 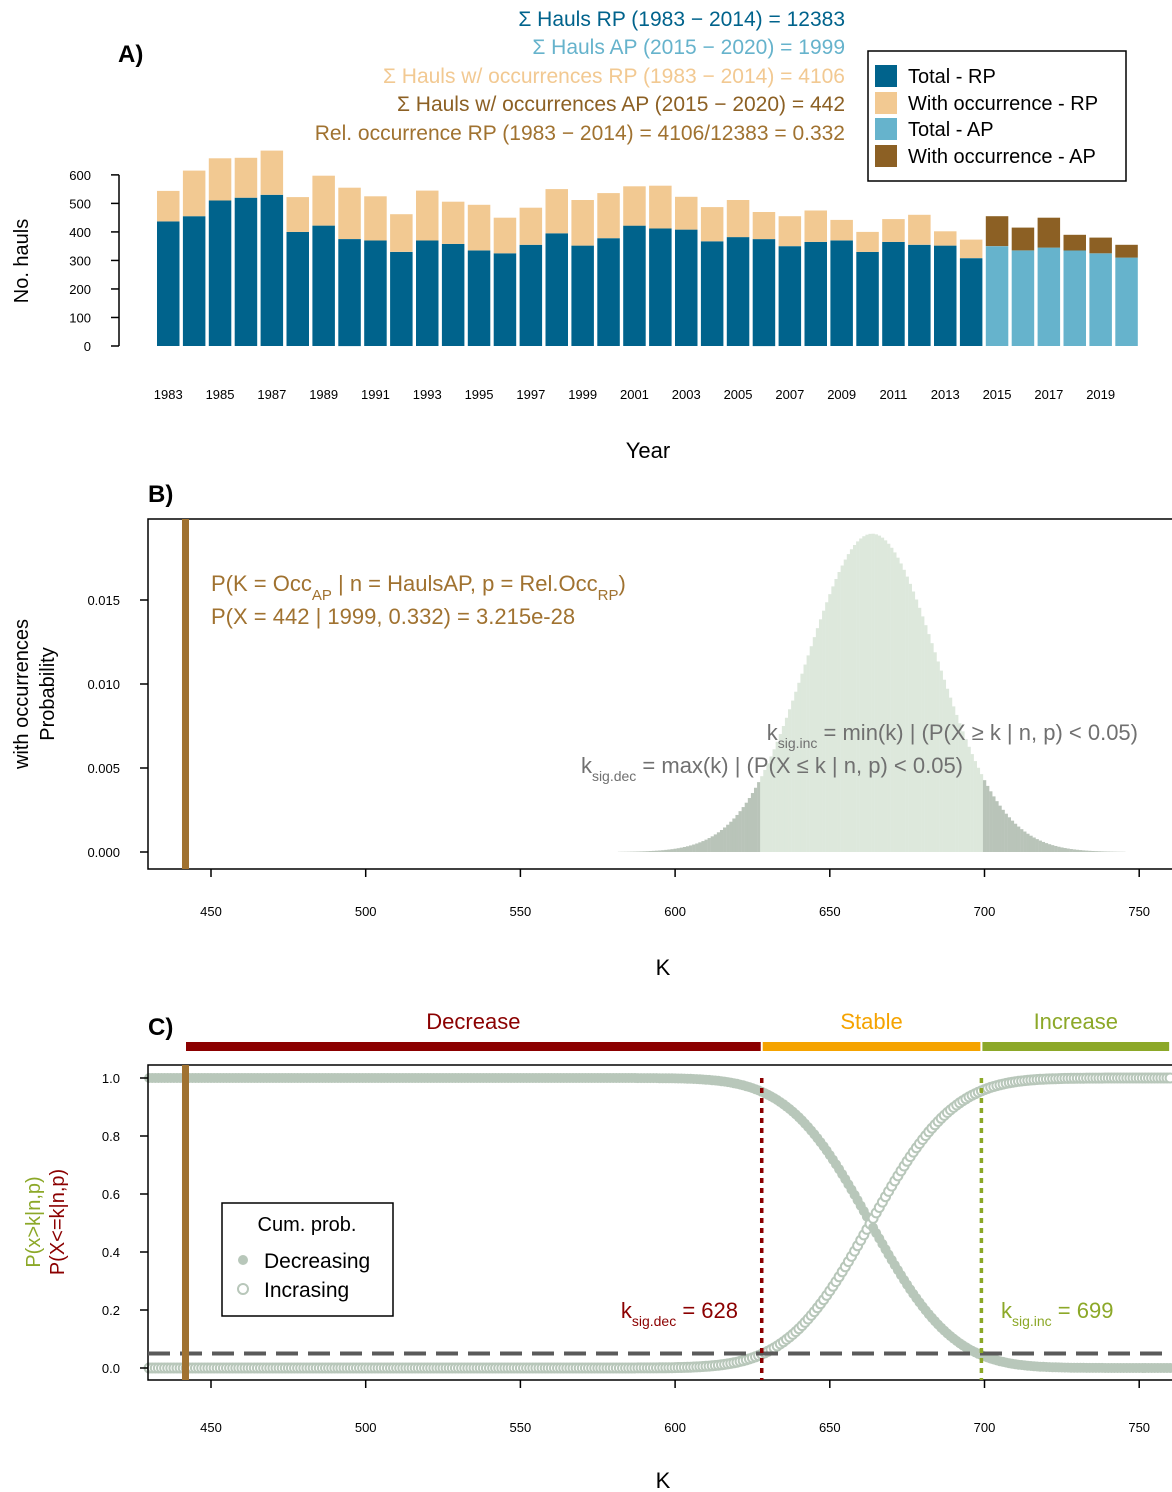 What do you see at coordinates (317, 1261) in the screenshot?
I see `legend-decreasing-label: Decreasing` at bounding box center [317, 1261].